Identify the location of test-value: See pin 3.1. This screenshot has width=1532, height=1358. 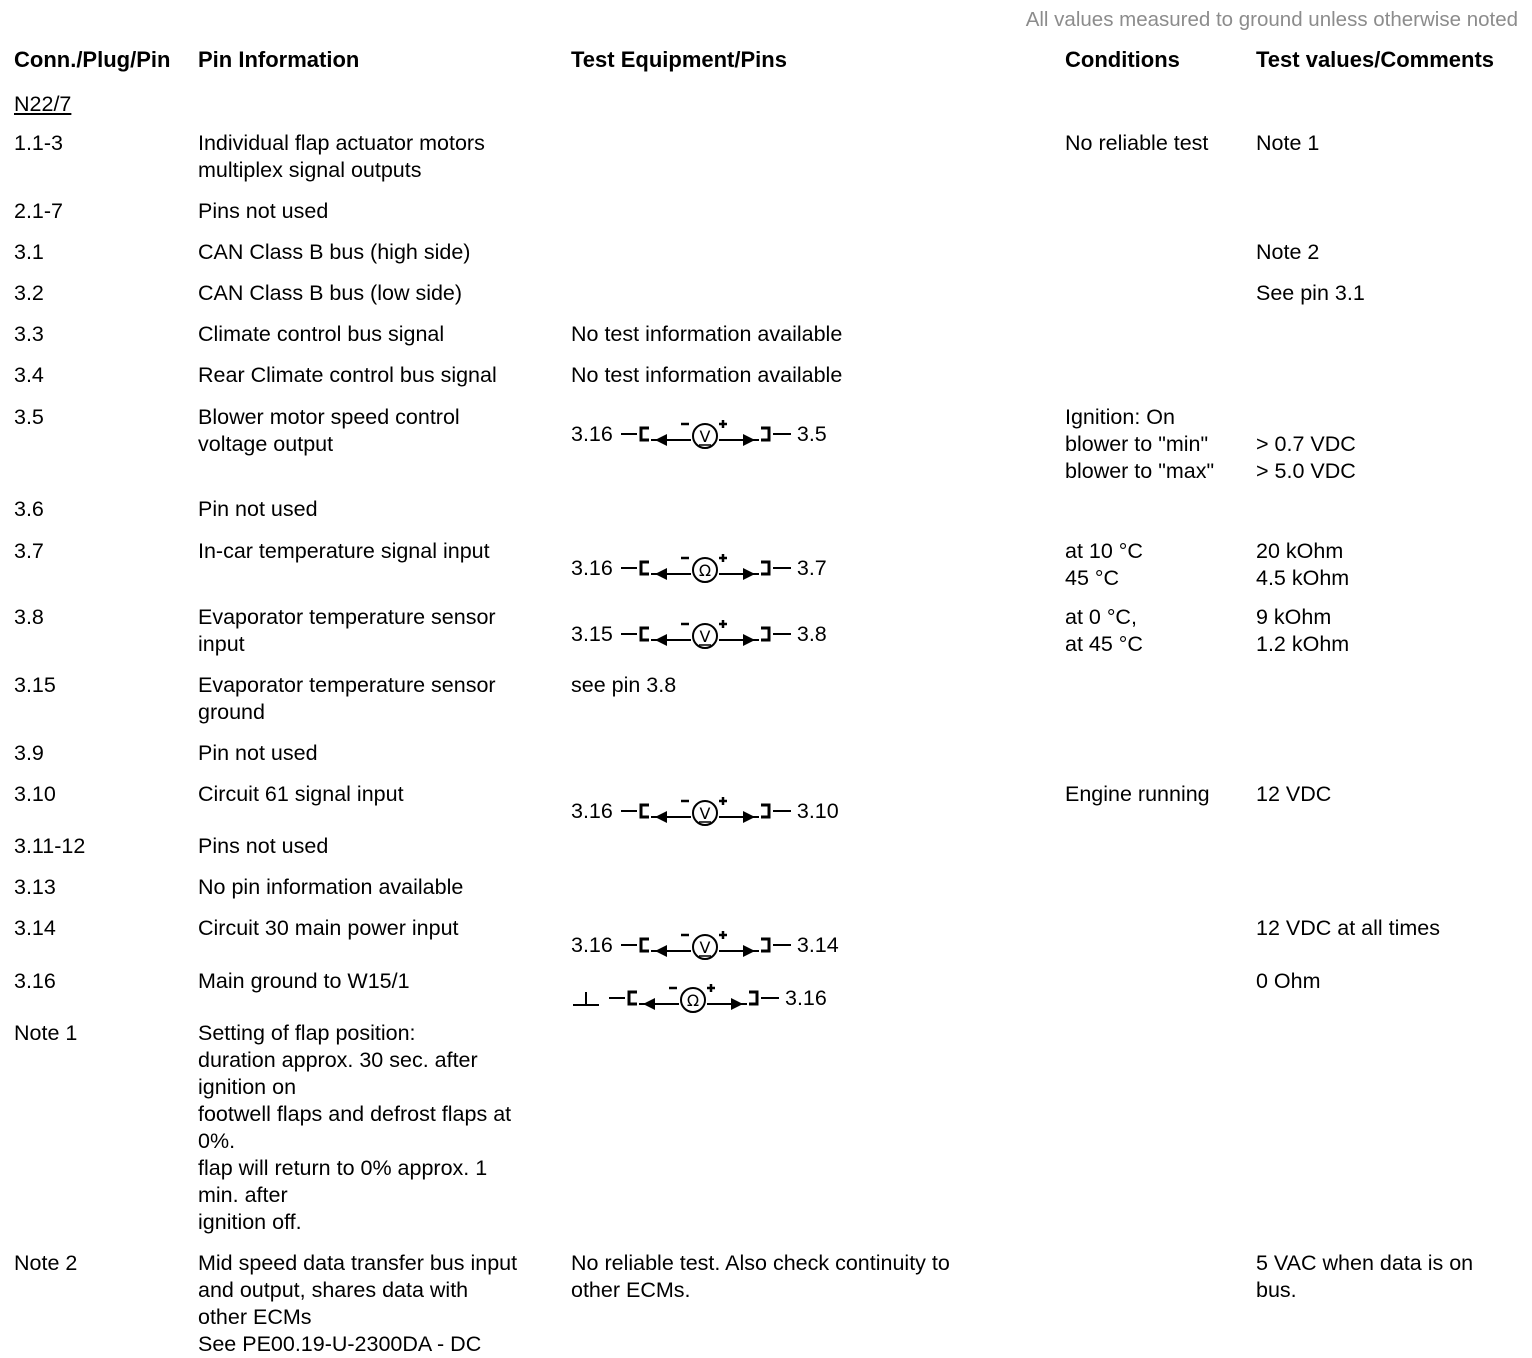
(1310, 293).